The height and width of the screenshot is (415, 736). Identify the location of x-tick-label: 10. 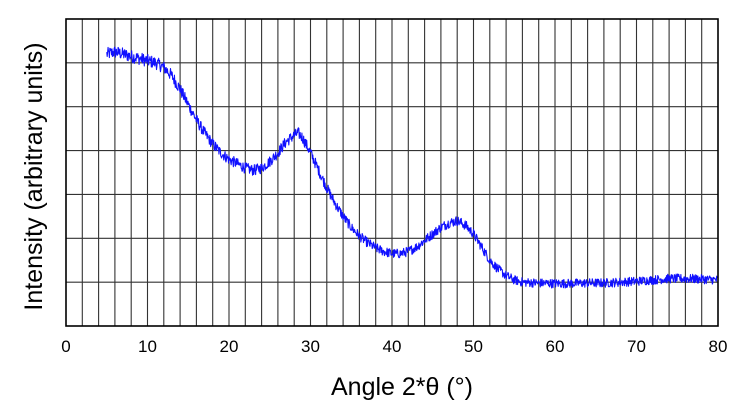
(147, 346).